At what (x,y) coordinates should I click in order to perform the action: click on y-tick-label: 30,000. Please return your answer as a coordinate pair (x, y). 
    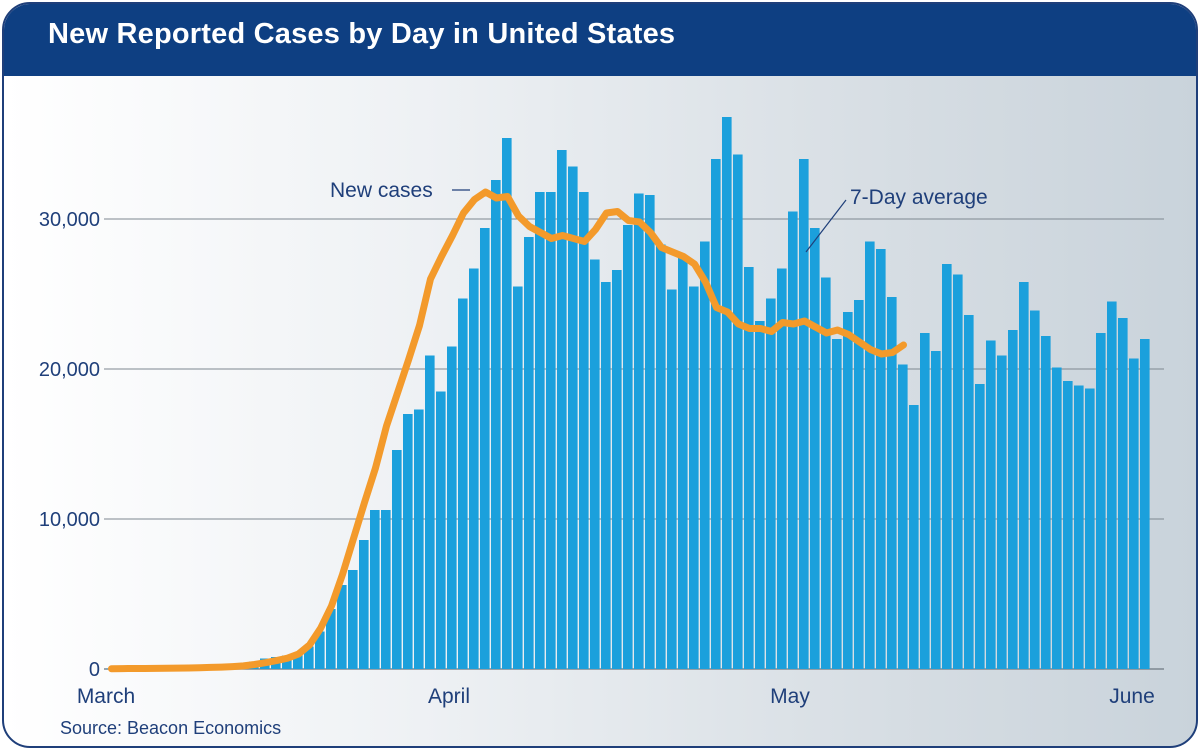
    Looking at the image, I should click on (69, 220).